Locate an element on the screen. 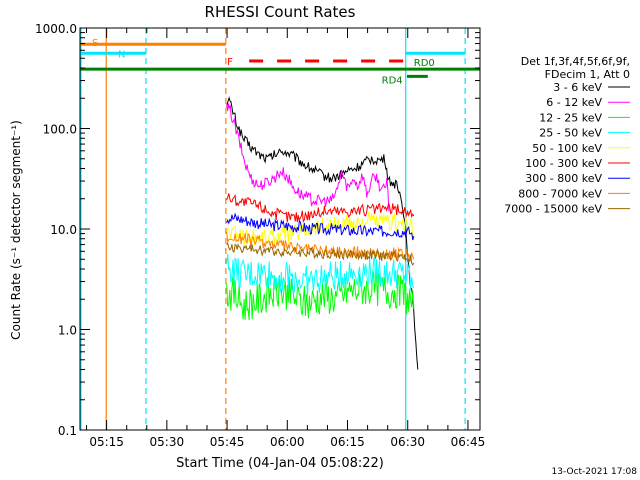 The image size is (640, 480). series-line-50-100-kev is located at coordinates (320, 229).